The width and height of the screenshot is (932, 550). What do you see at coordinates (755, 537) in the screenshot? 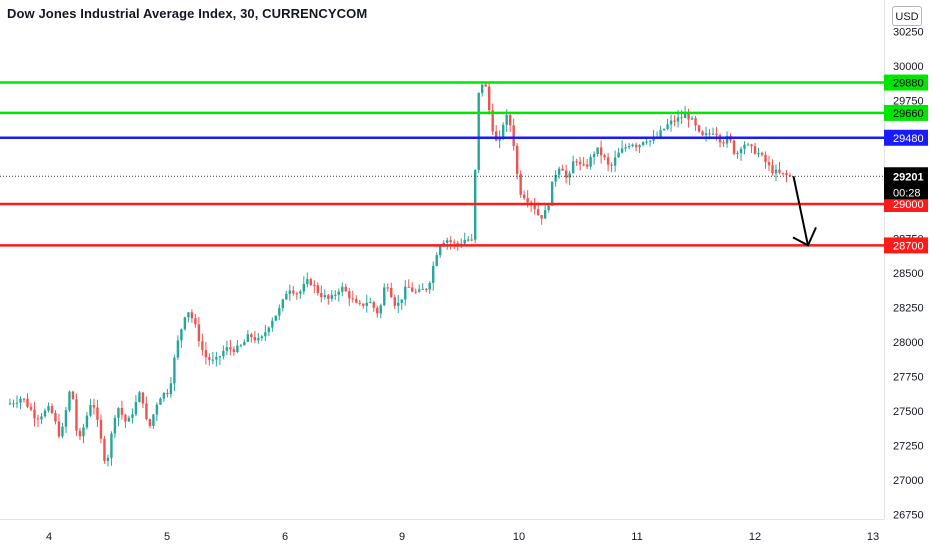
I see `time-tick-label: 12` at bounding box center [755, 537].